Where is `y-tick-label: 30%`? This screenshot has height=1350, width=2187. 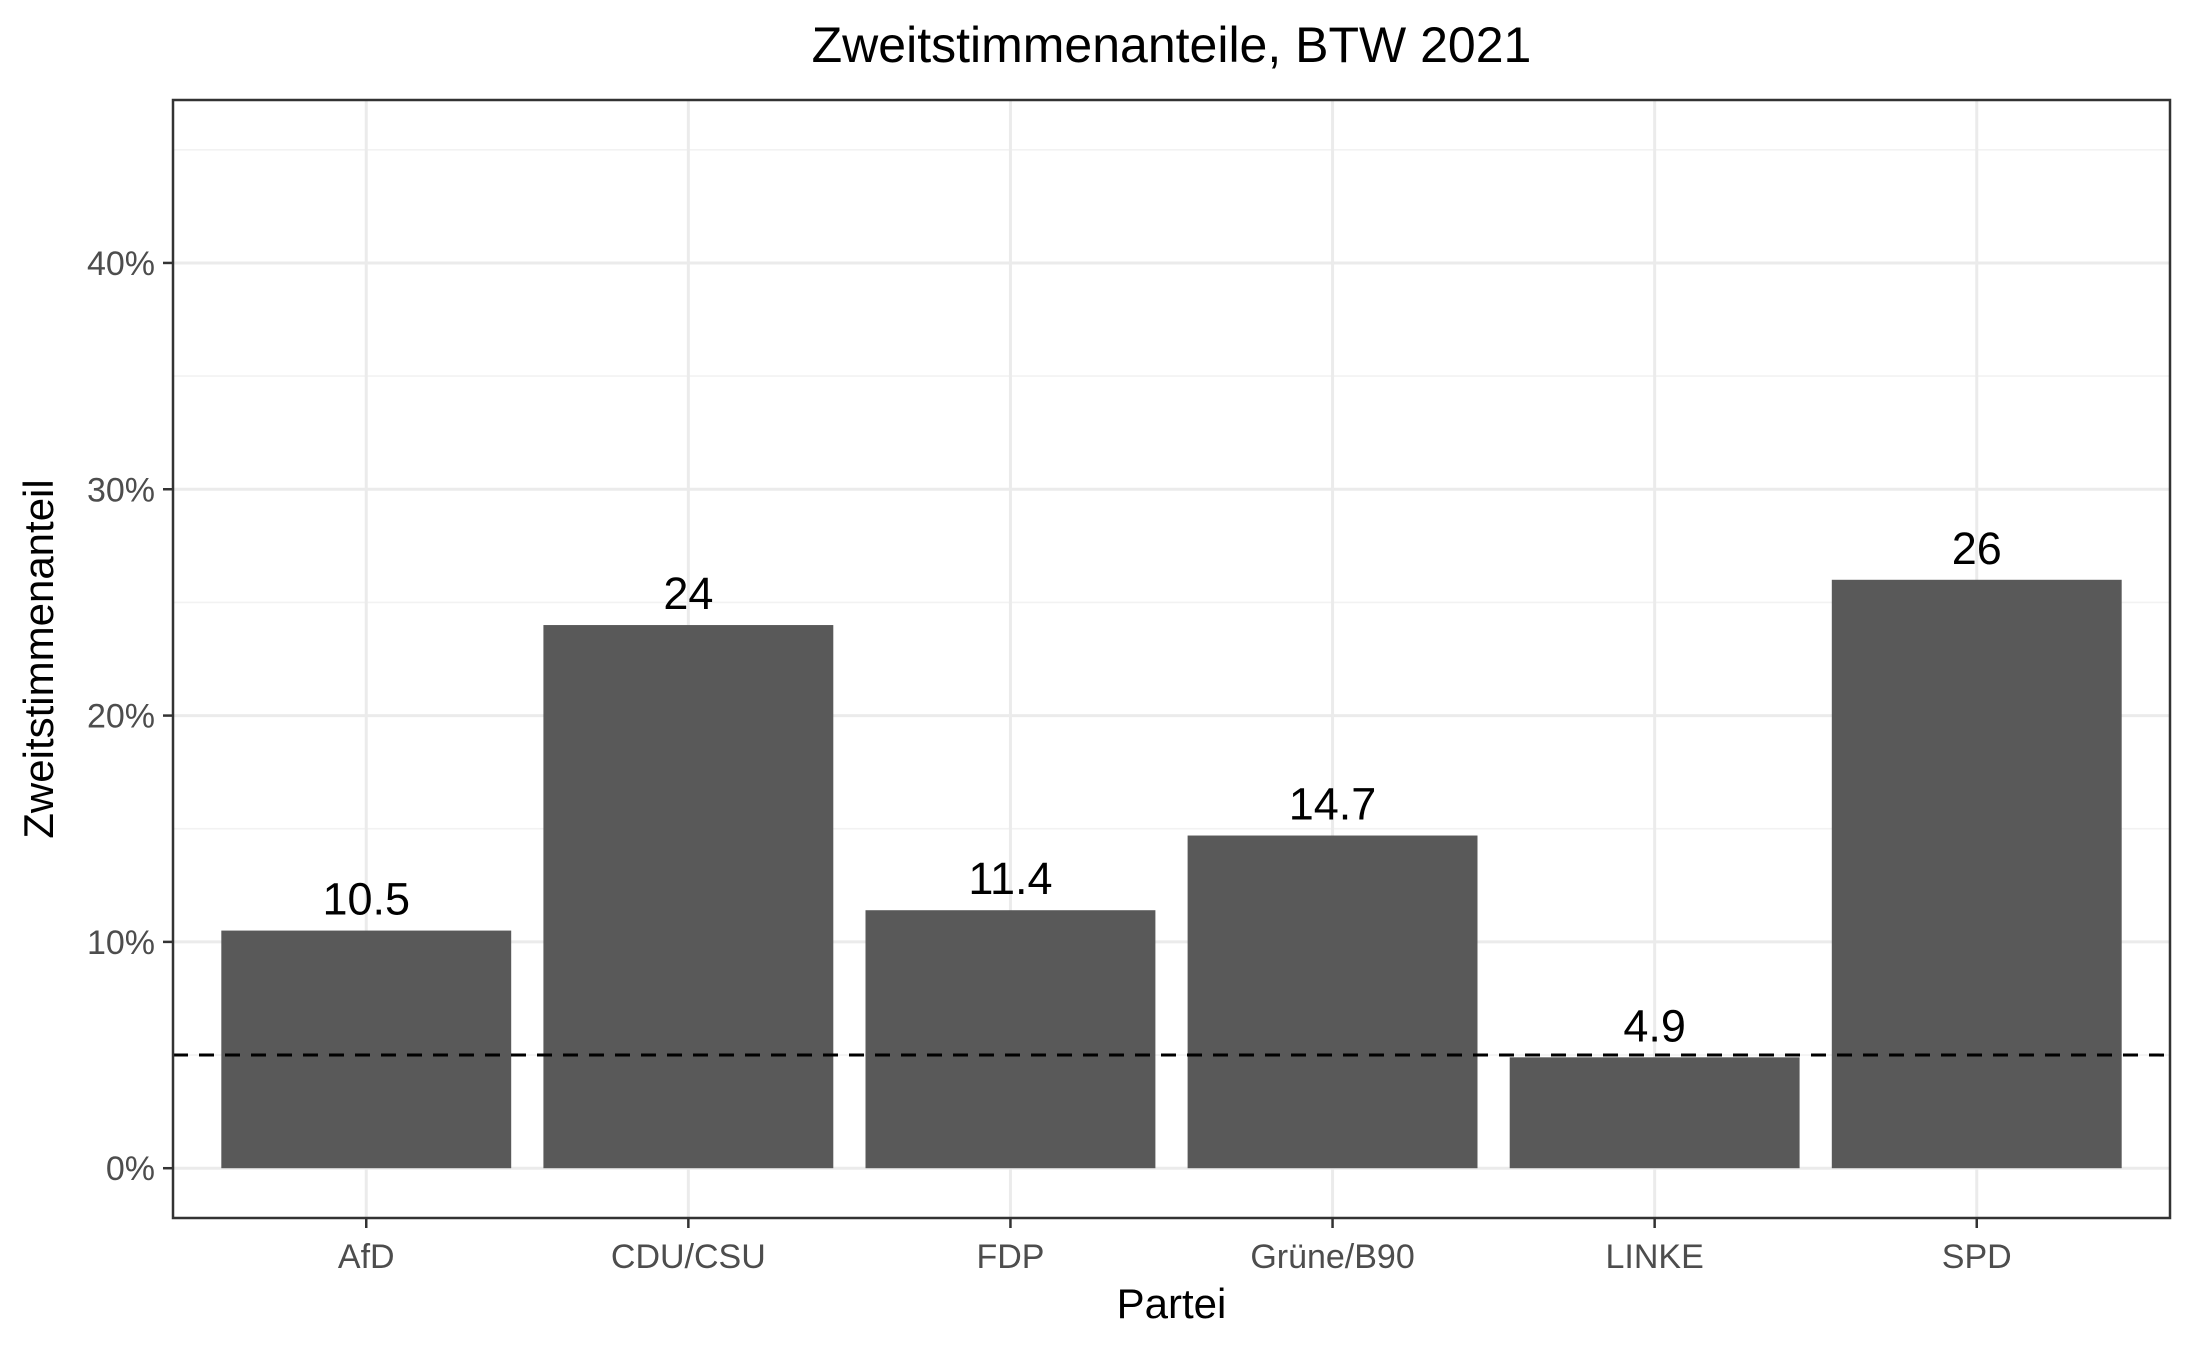 y-tick-label: 30% is located at coordinates (121, 490).